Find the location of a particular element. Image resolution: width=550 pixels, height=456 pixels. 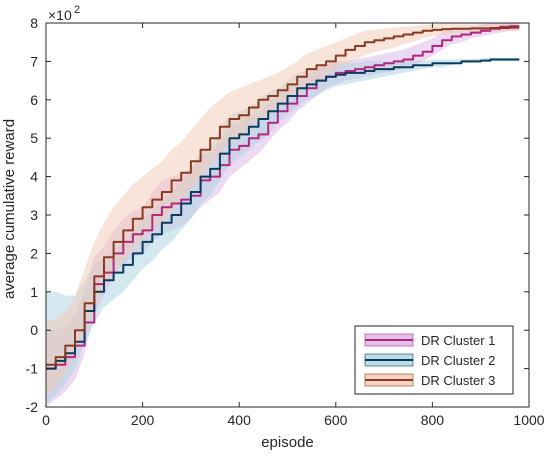

legend: DR Cluster 1 DR Cluster 2 DR Cluster 3 is located at coordinates (434, 360).